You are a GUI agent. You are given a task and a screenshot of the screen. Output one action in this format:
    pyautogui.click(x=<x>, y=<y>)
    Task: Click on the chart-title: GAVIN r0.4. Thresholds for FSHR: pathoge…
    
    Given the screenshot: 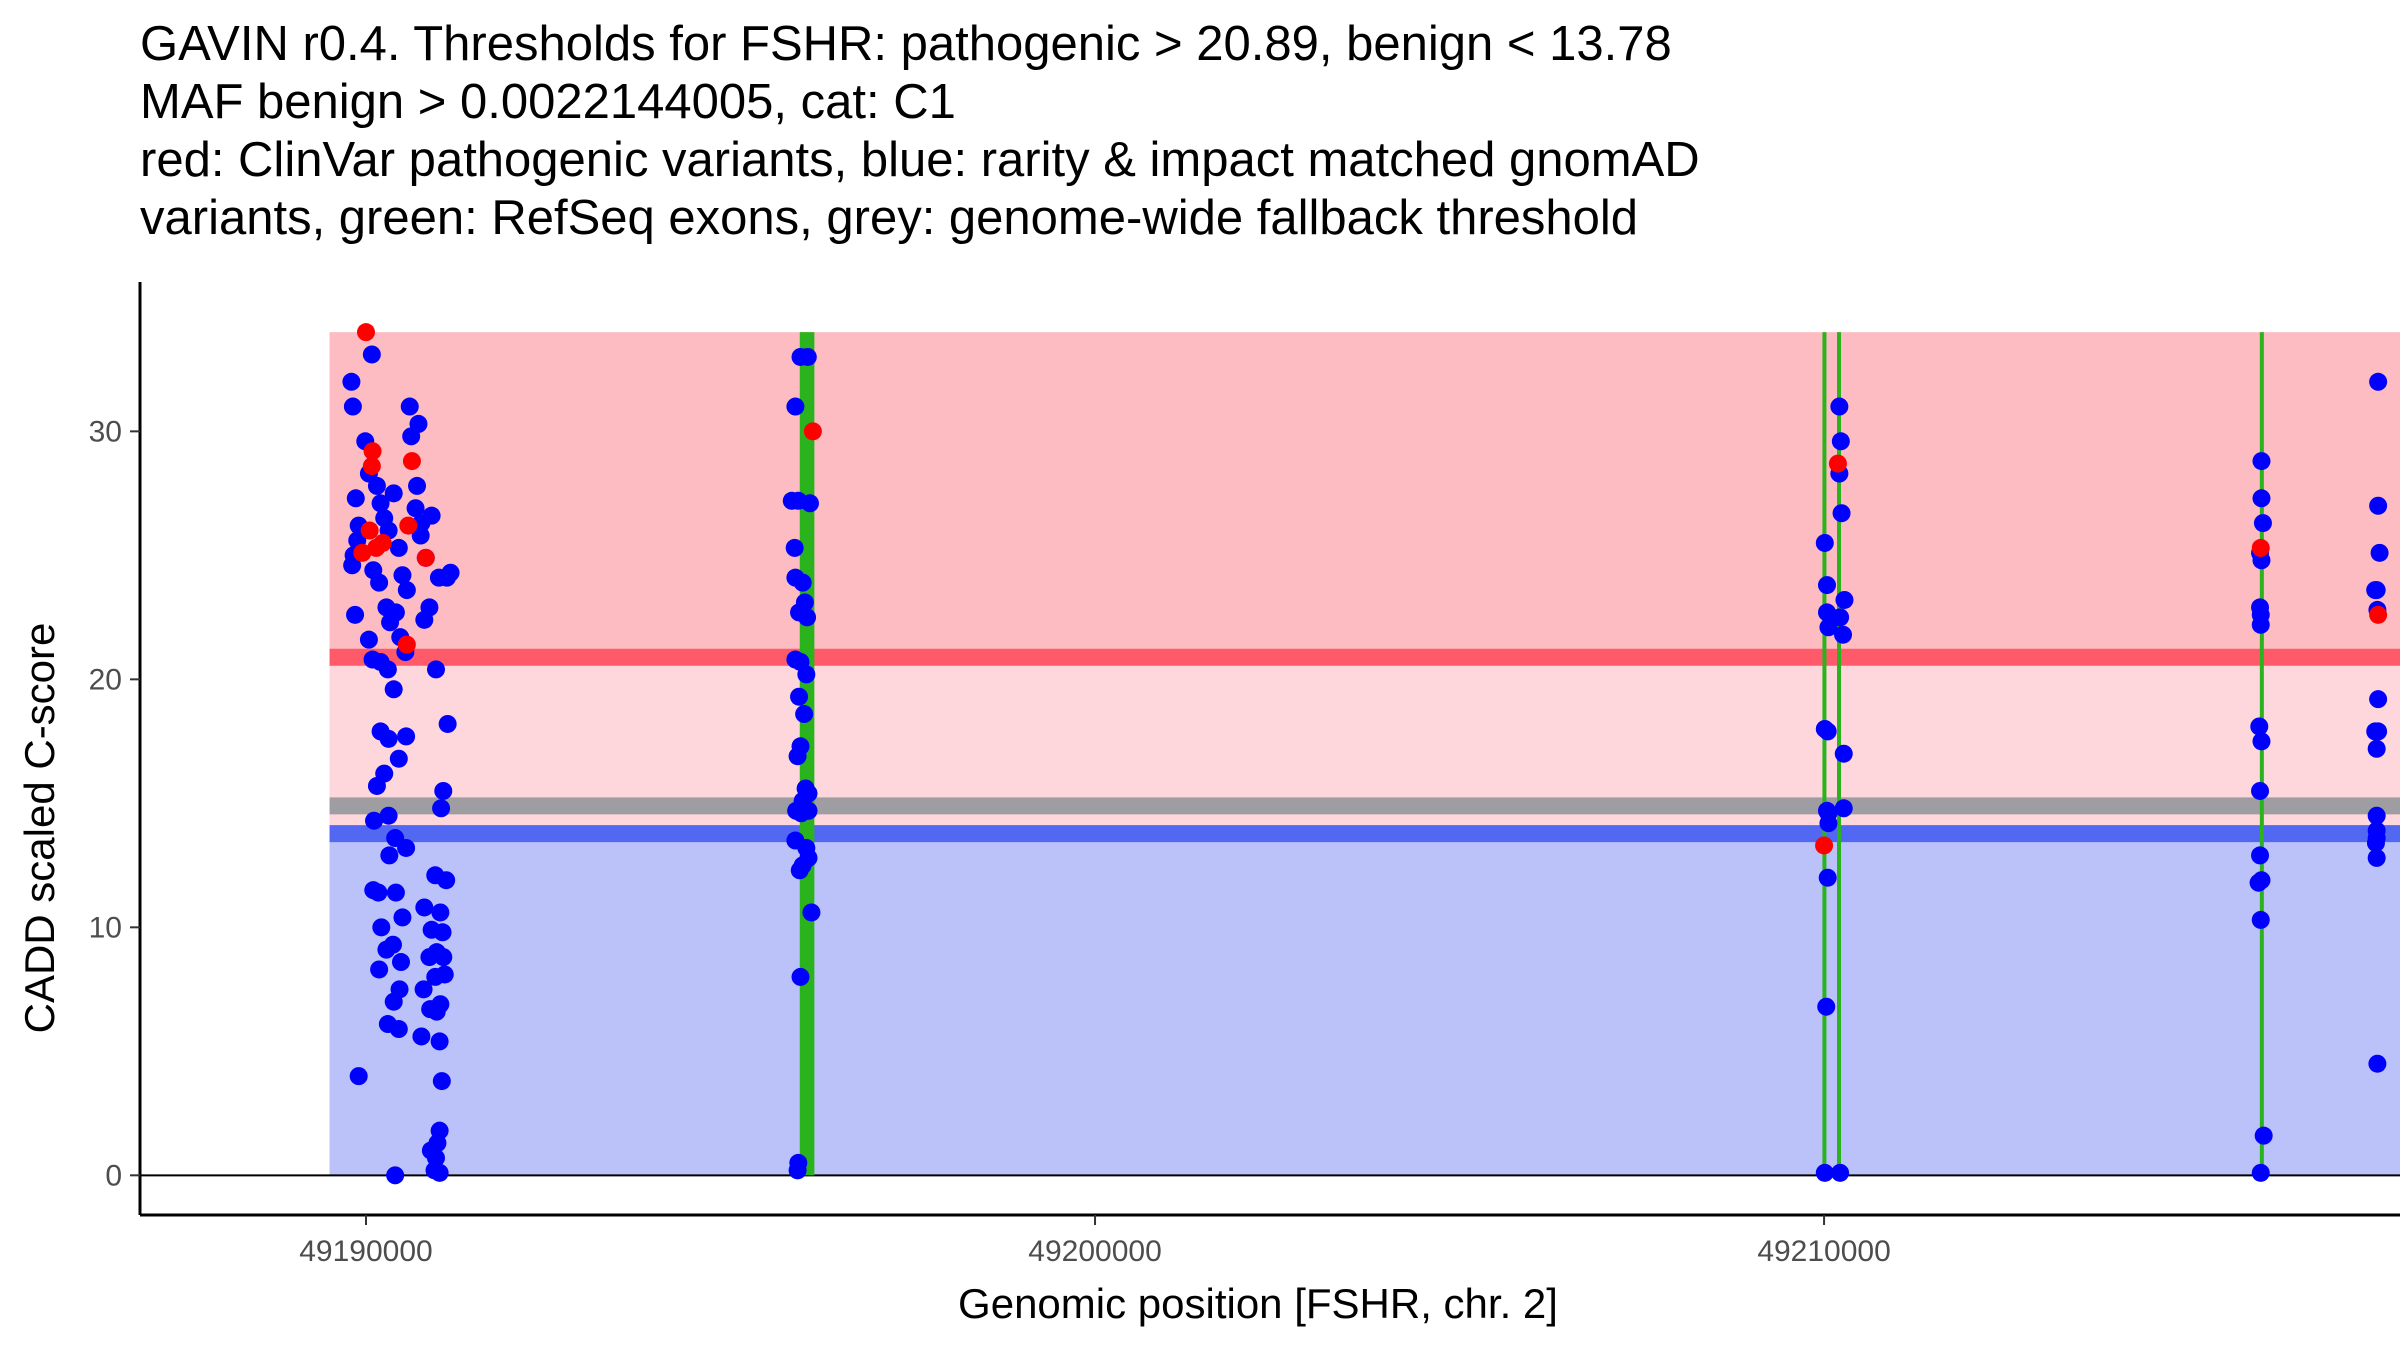 What is the action you would take?
    pyautogui.click(x=920, y=131)
    